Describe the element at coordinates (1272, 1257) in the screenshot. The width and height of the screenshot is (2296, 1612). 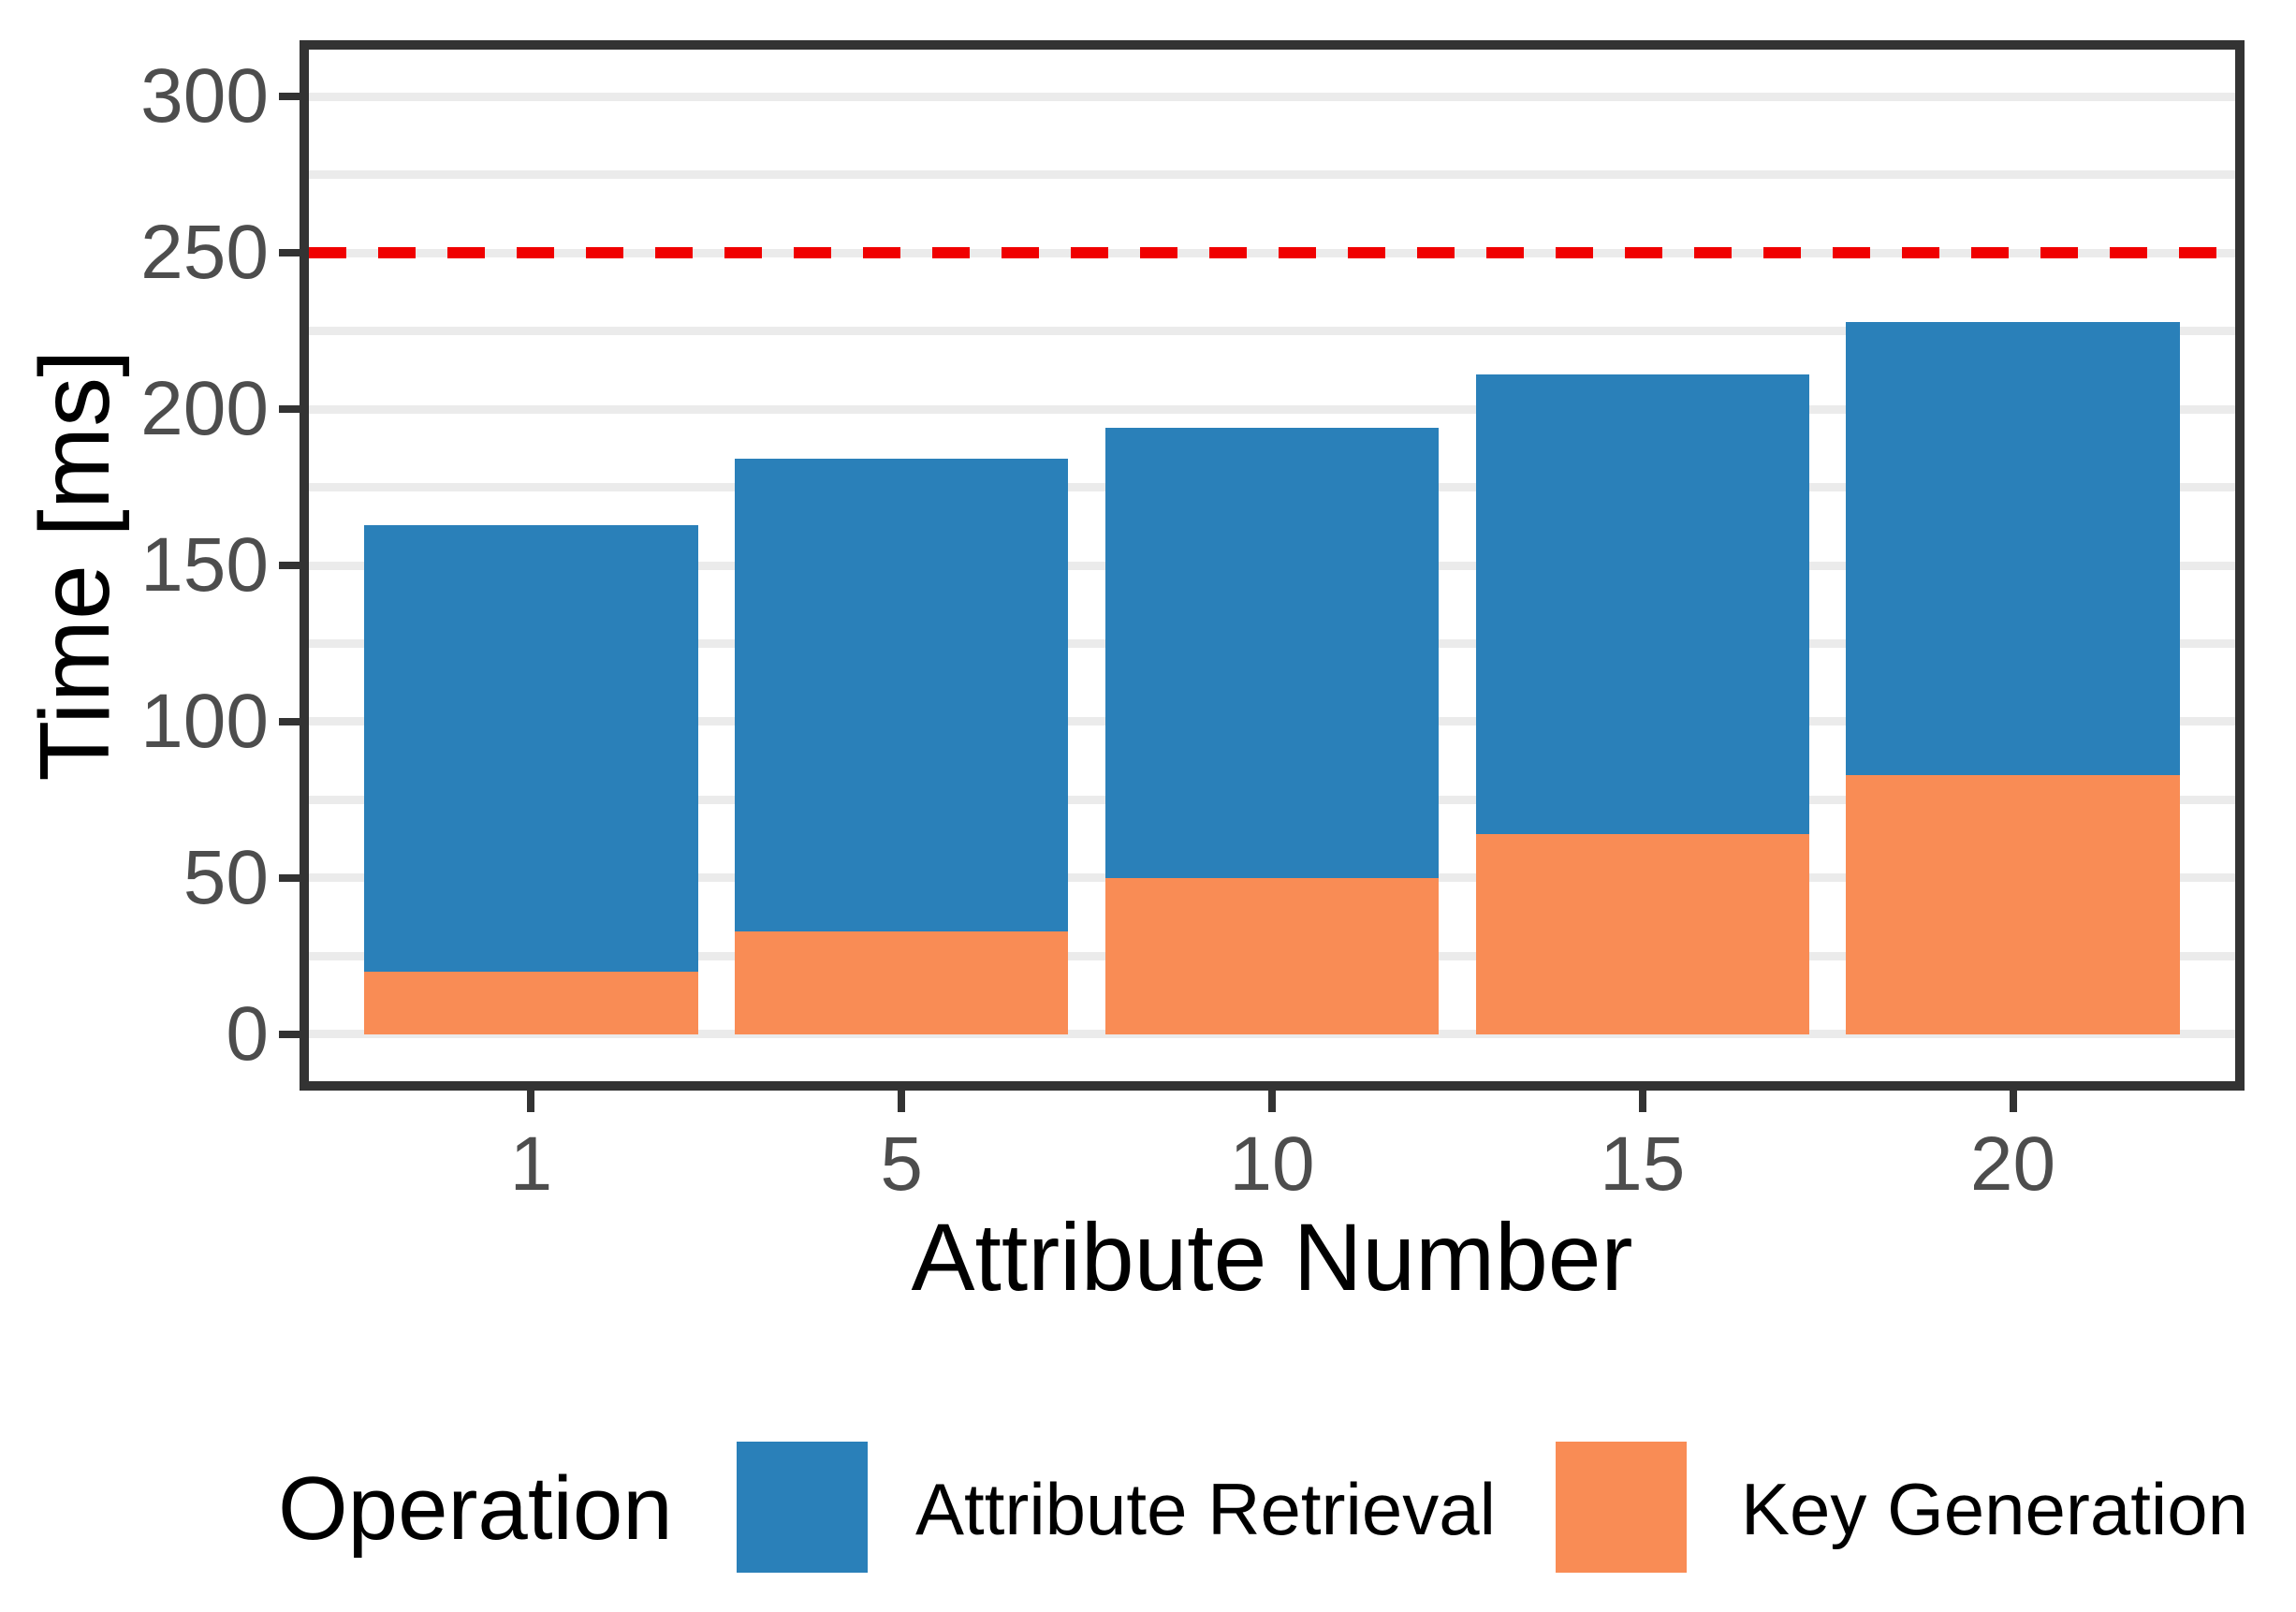
I see `x-axis-title: Attribute Number` at that location.